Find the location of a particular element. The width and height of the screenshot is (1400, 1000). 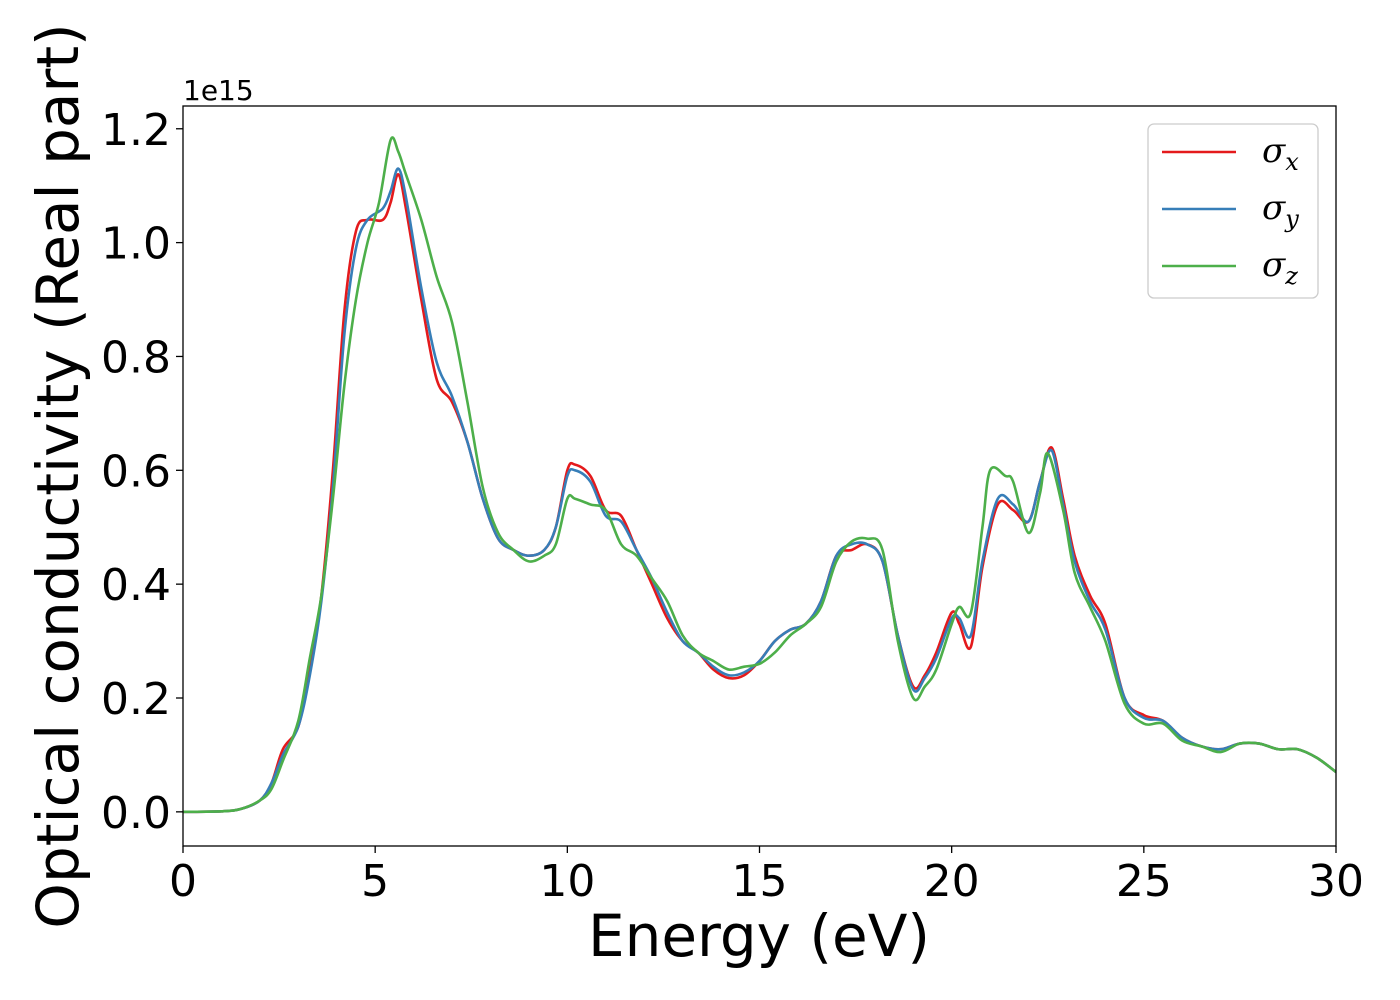

legend-subscript: x is located at coordinates (1292, 162).